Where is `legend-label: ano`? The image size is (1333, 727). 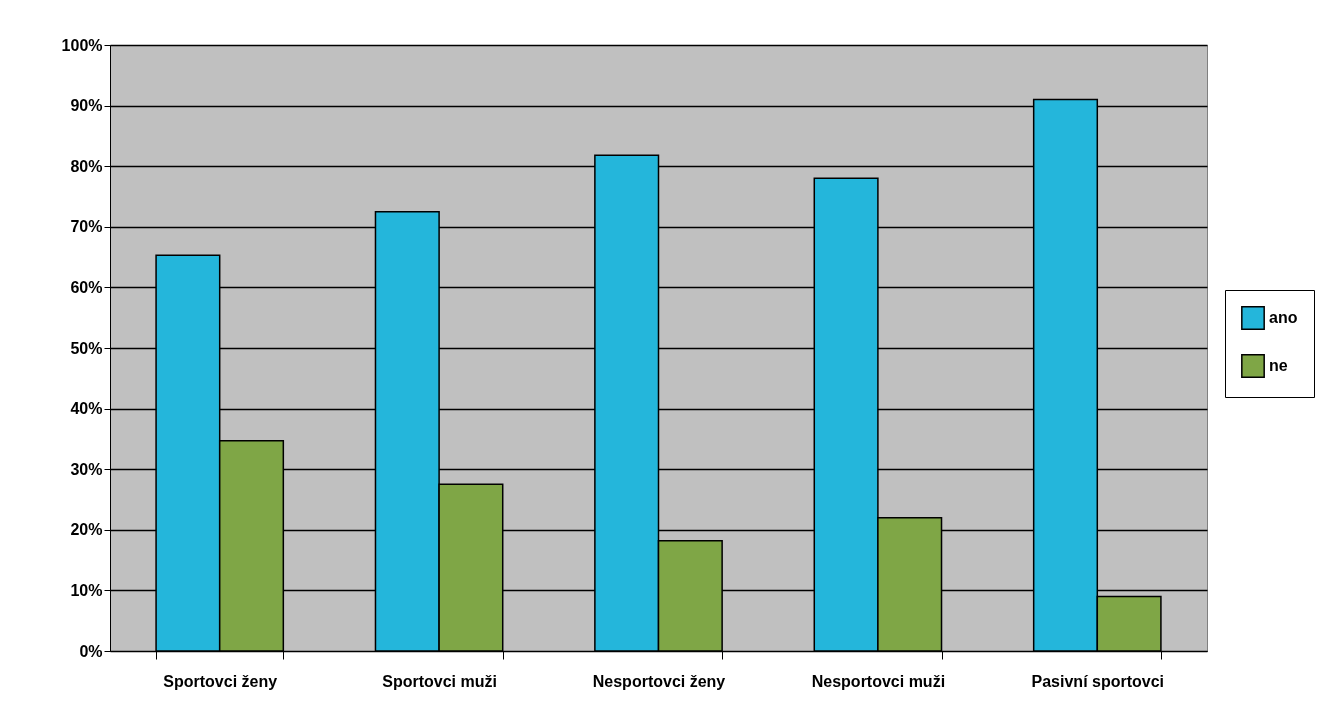
legend-label: ano is located at coordinates (1283, 317).